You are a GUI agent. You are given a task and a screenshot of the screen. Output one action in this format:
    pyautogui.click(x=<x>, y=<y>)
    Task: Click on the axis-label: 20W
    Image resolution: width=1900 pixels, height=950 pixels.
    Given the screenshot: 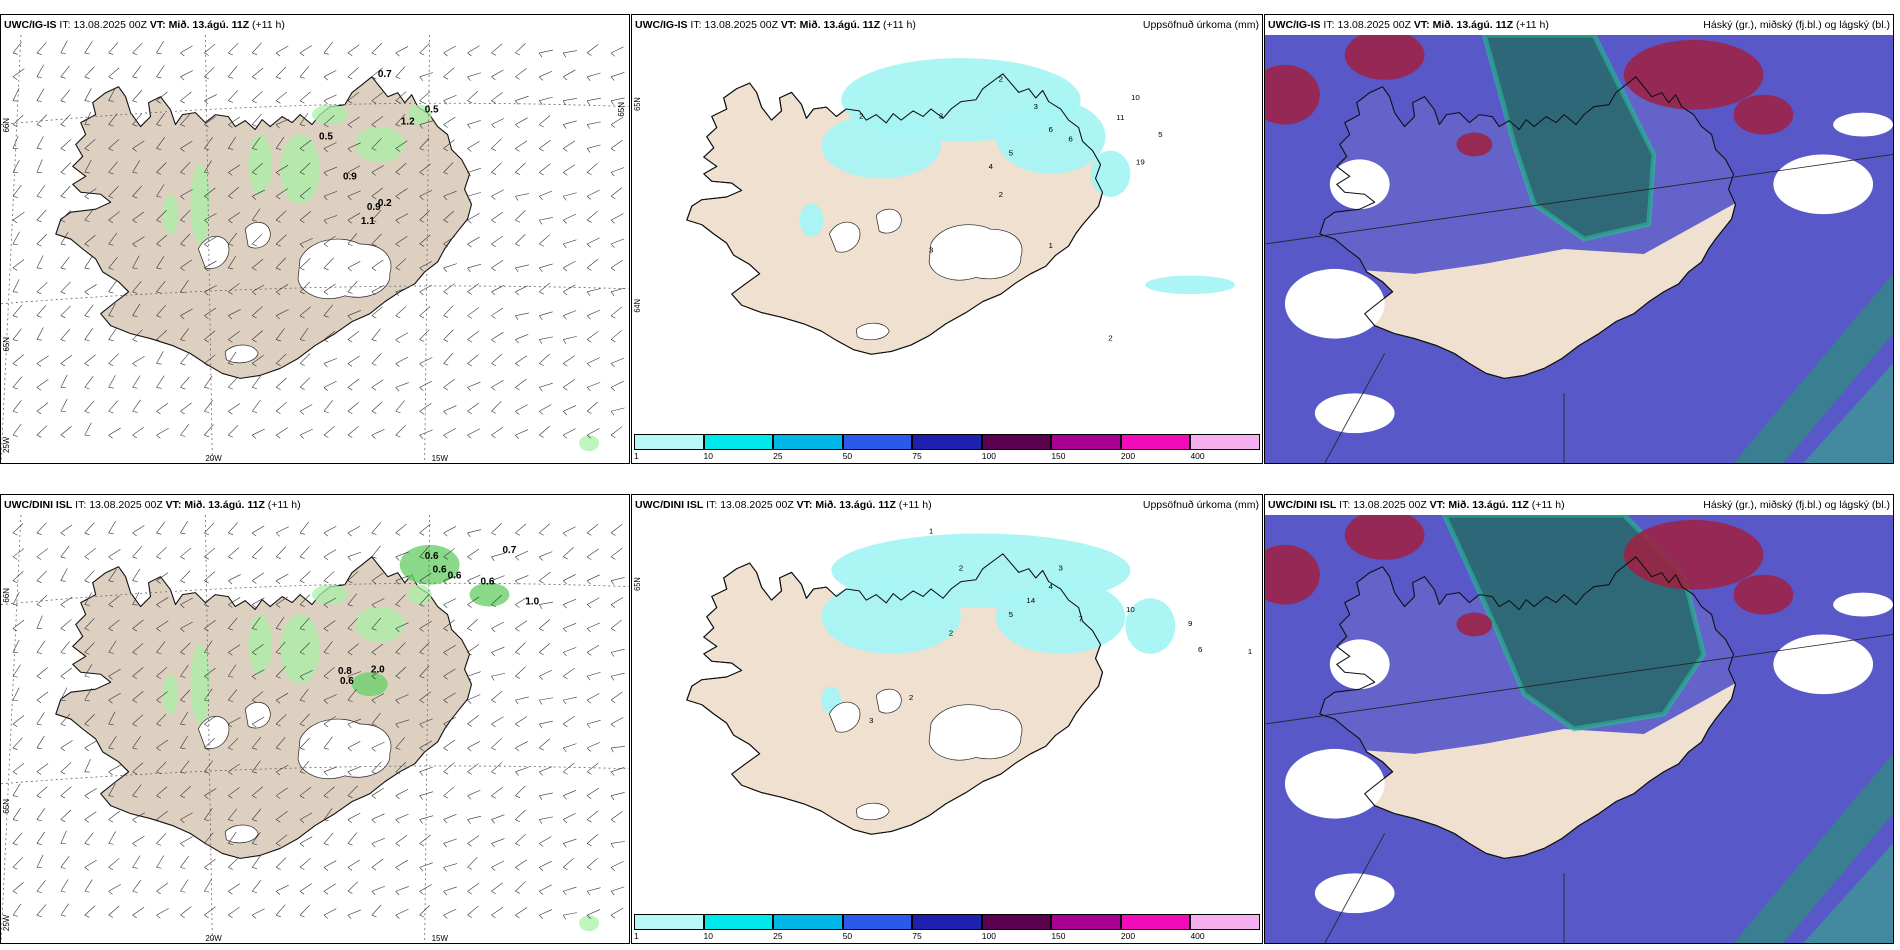 What is the action you would take?
    pyautogui.click(x=213, y=458)
    